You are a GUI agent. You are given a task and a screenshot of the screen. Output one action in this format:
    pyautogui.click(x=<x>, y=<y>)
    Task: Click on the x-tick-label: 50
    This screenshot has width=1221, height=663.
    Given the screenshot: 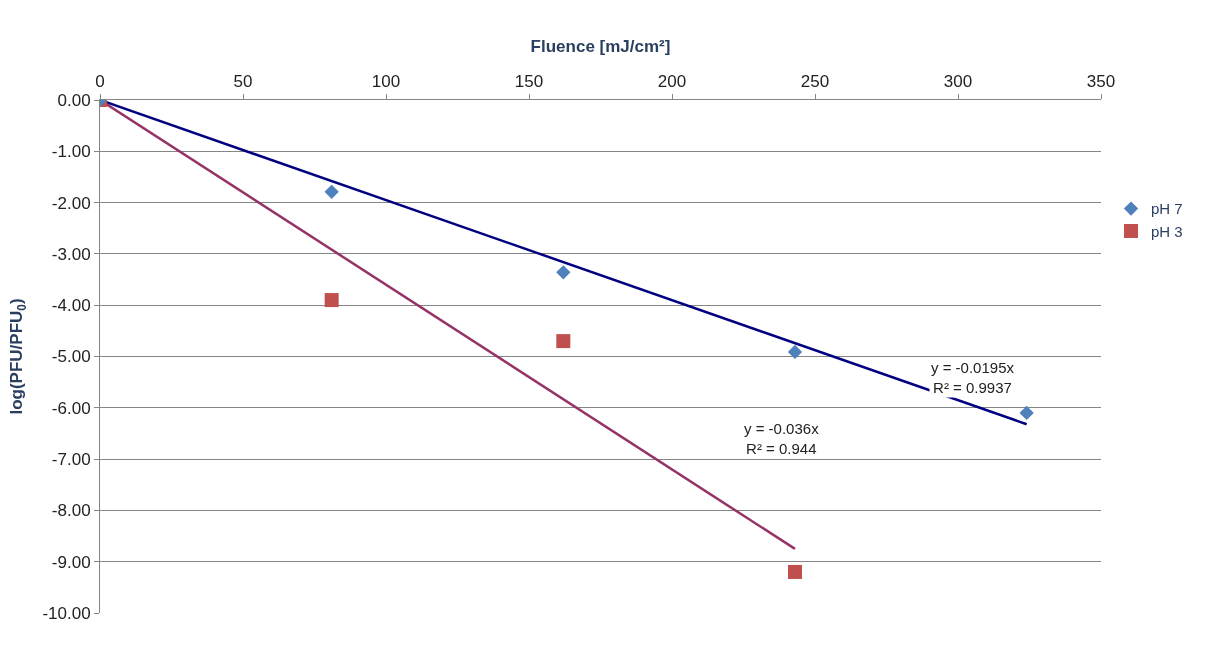 What is the action you would take?
    pyautogui.click(x=243, y=82)
    